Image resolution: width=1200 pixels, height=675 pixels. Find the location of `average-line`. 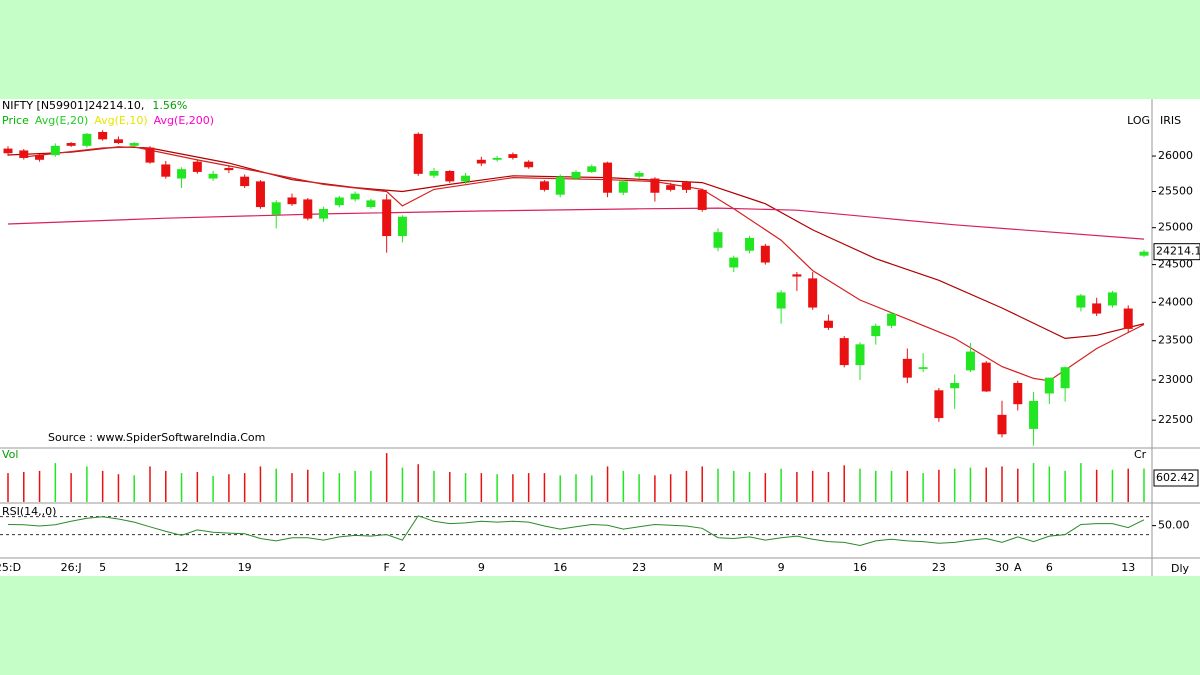

average-line is located at coordinates (576, 223).